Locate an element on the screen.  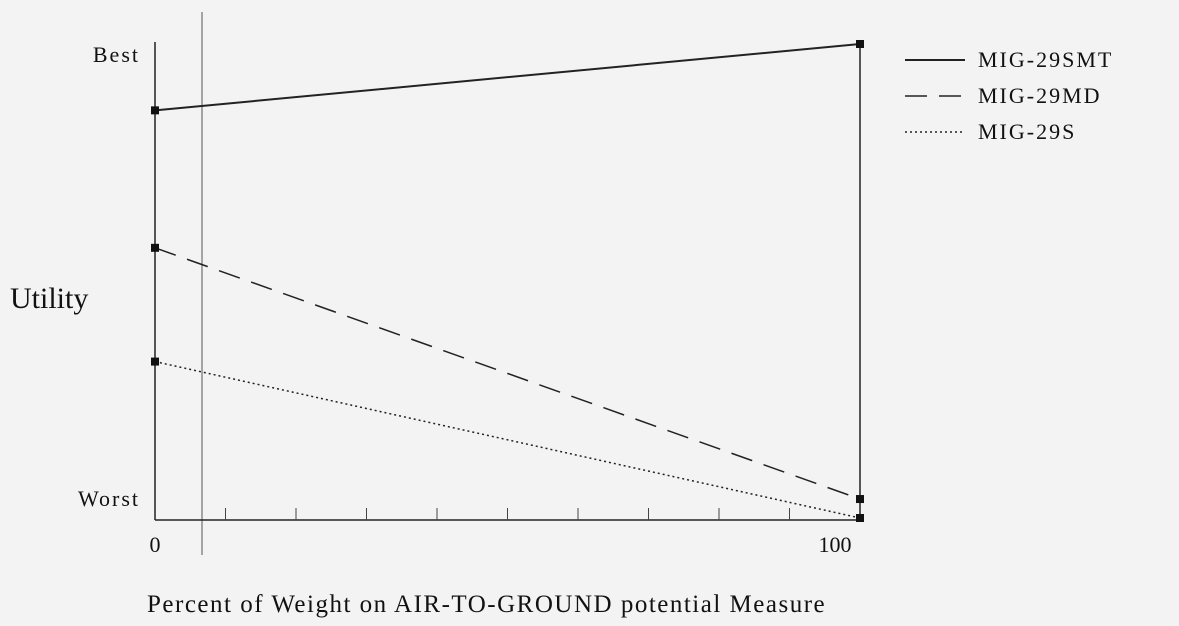
legend-label-mig-29md: MIG-29MD is located at coordinates (1040, 95).